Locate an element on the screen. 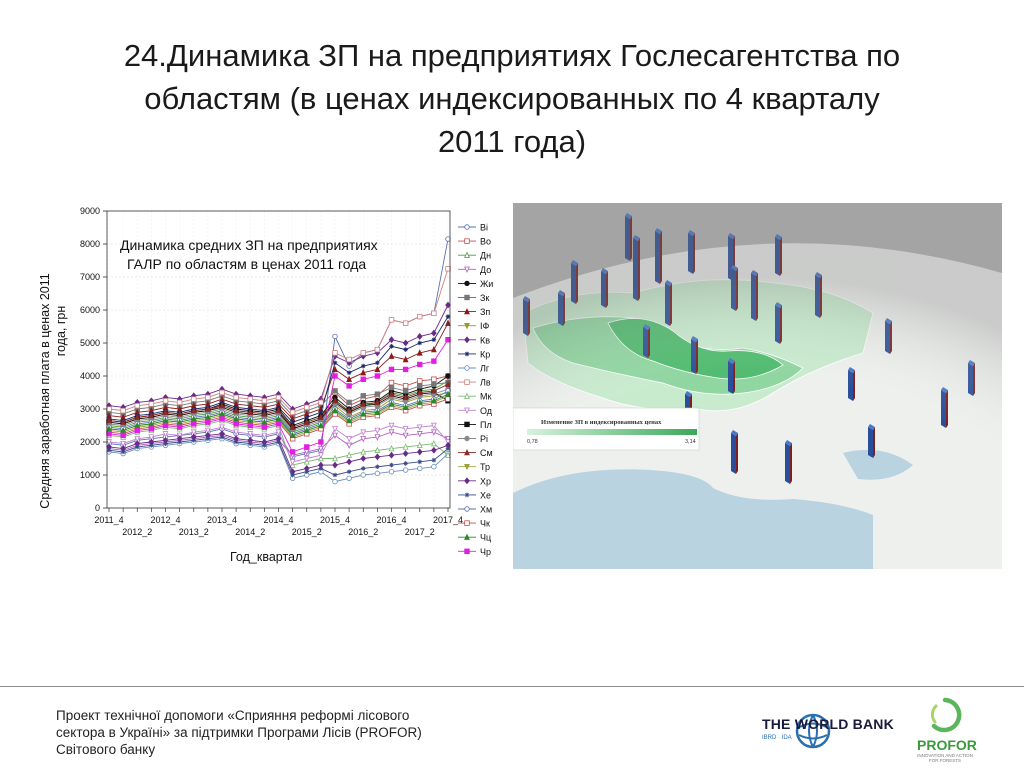  y-axis-label-line-1: Средняя заработная плата в ценах 2011 is located at coordinates (45, 390).